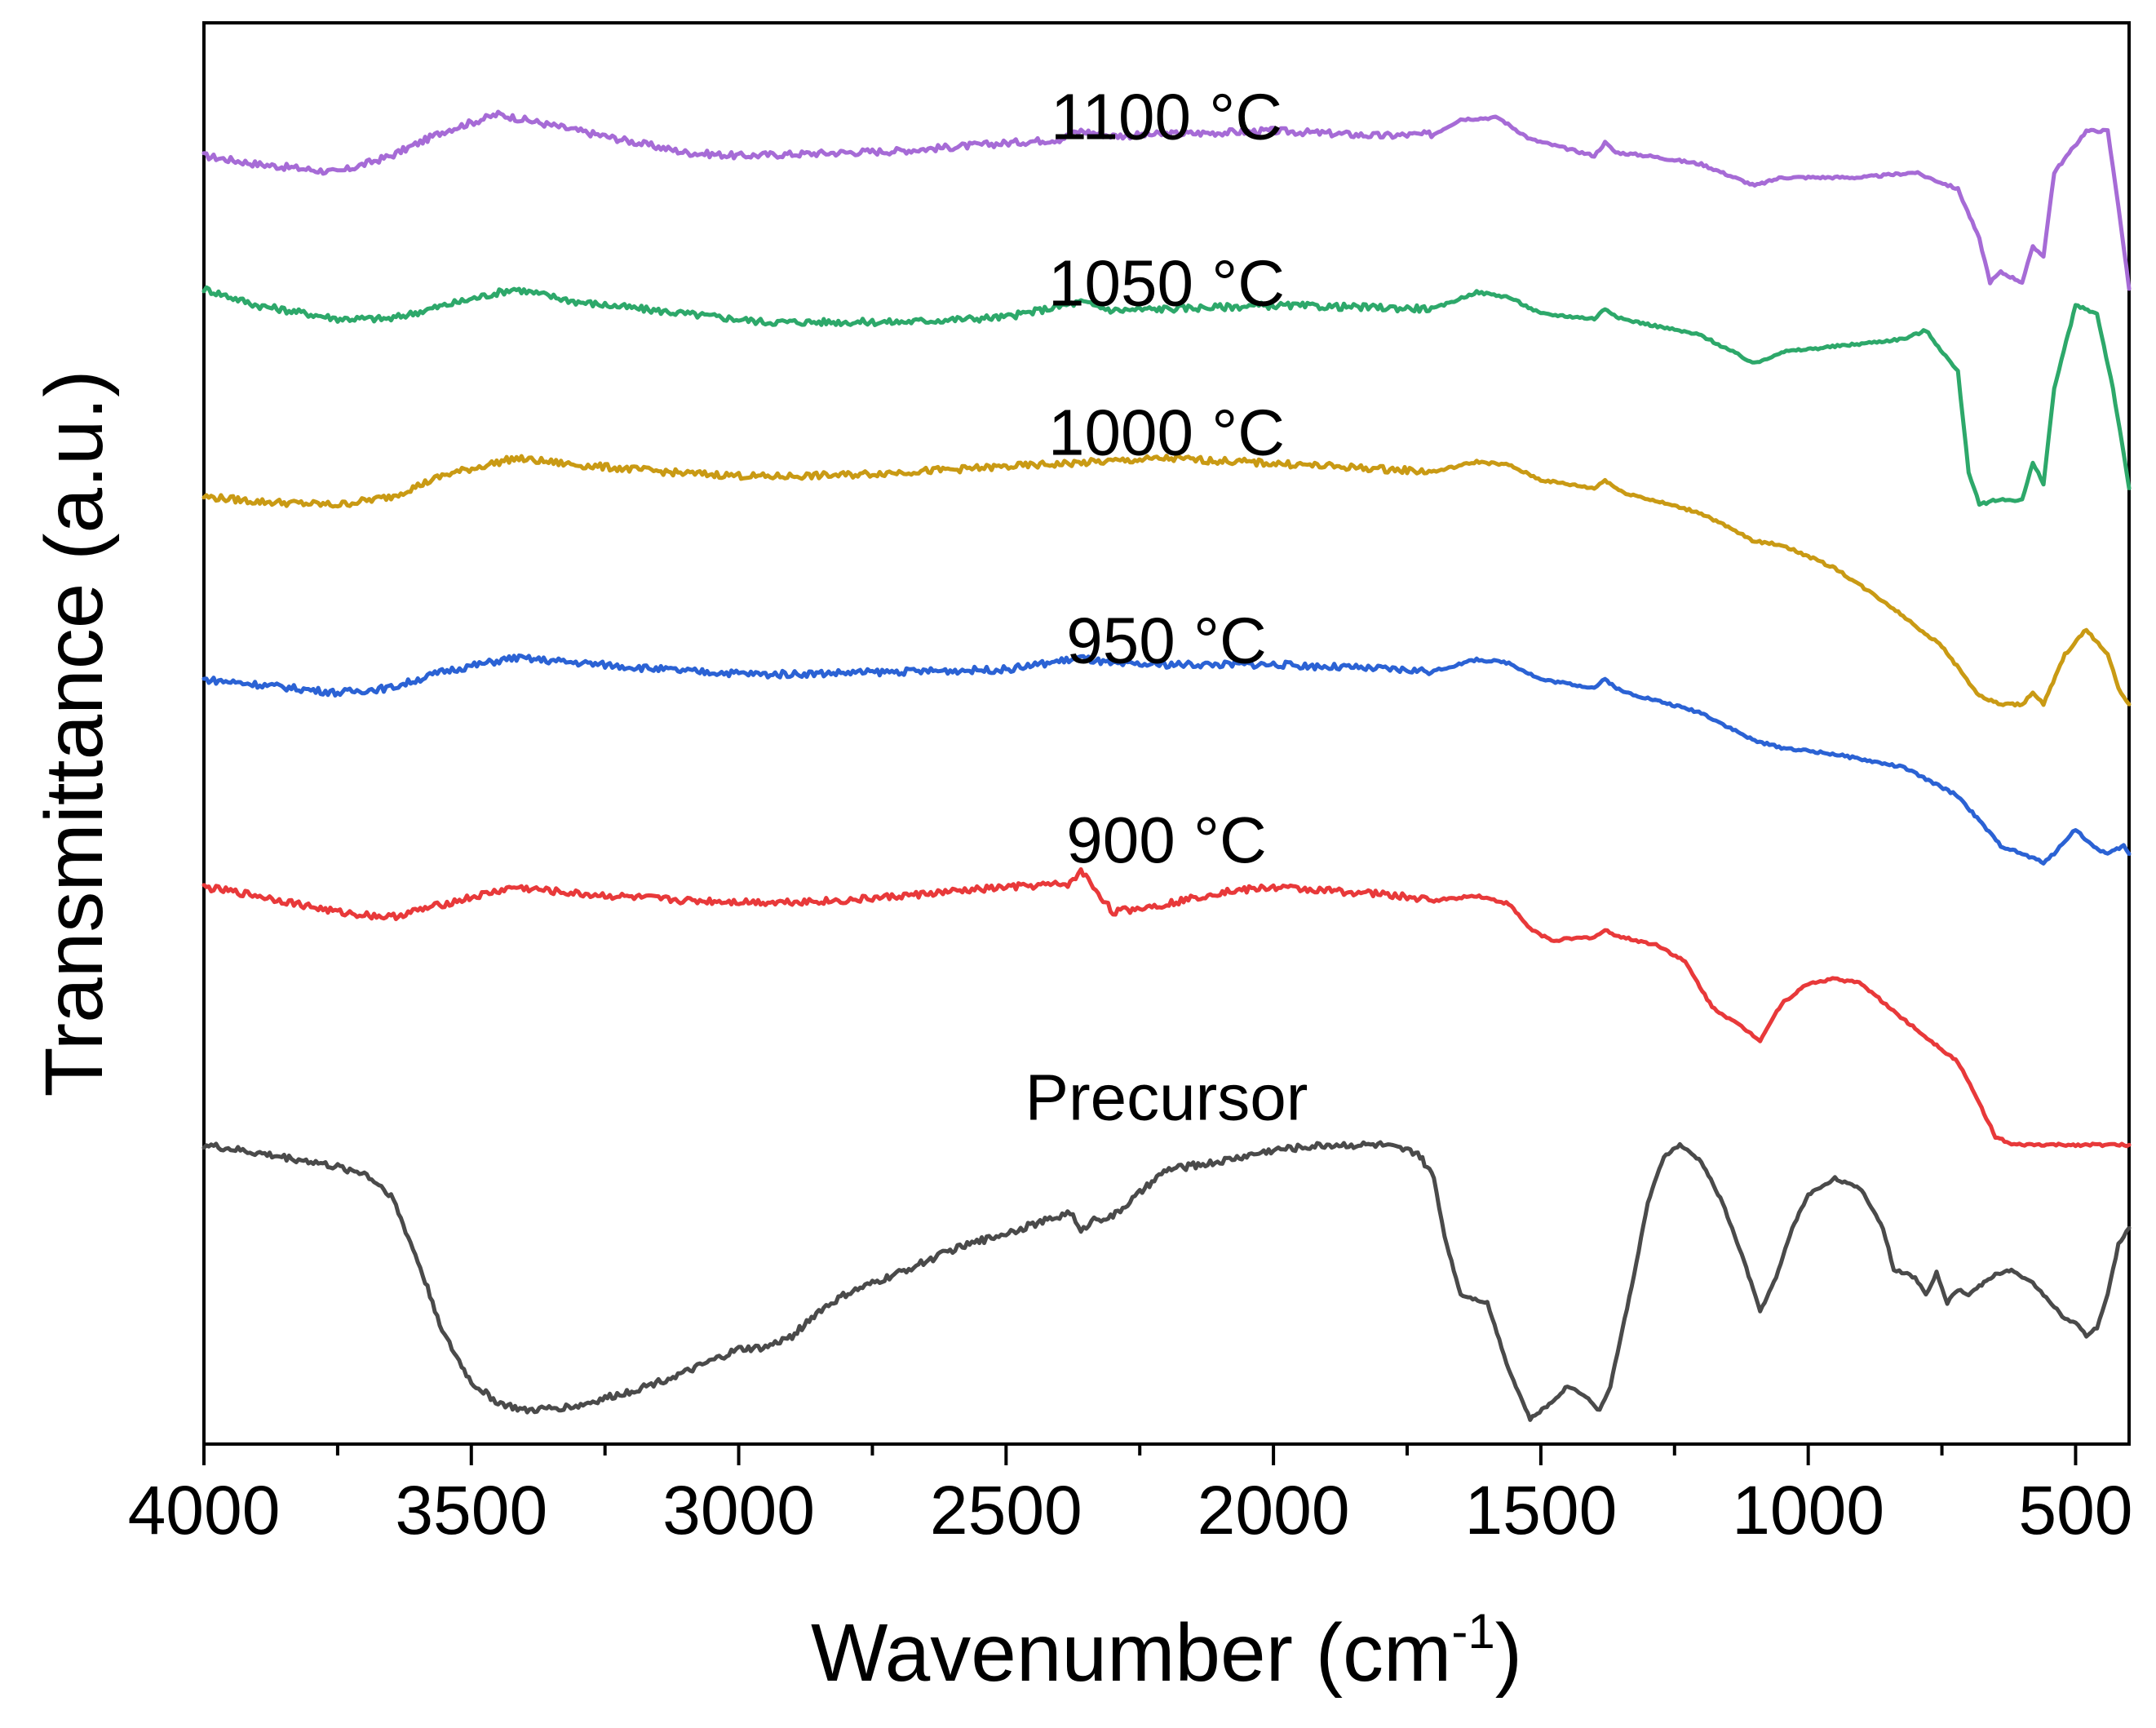 Image resolution: width=2156 pixels, height=1728 pixels. Describe the element at coordinates (204, 1510) in the screenshot. I see `x-tick-label-4000: 4000` at that location.